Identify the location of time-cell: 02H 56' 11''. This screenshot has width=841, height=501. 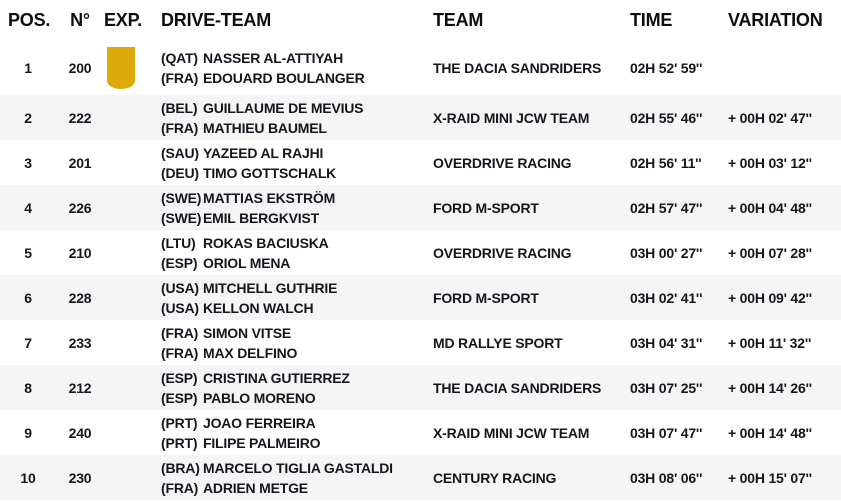
(666, 162).